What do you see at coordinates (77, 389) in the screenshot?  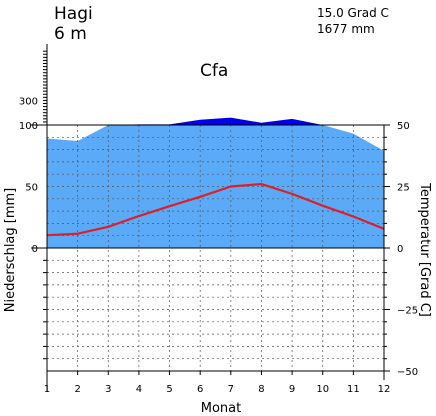 I see `x-tick-label: 2` at bounding box center [77, 389].